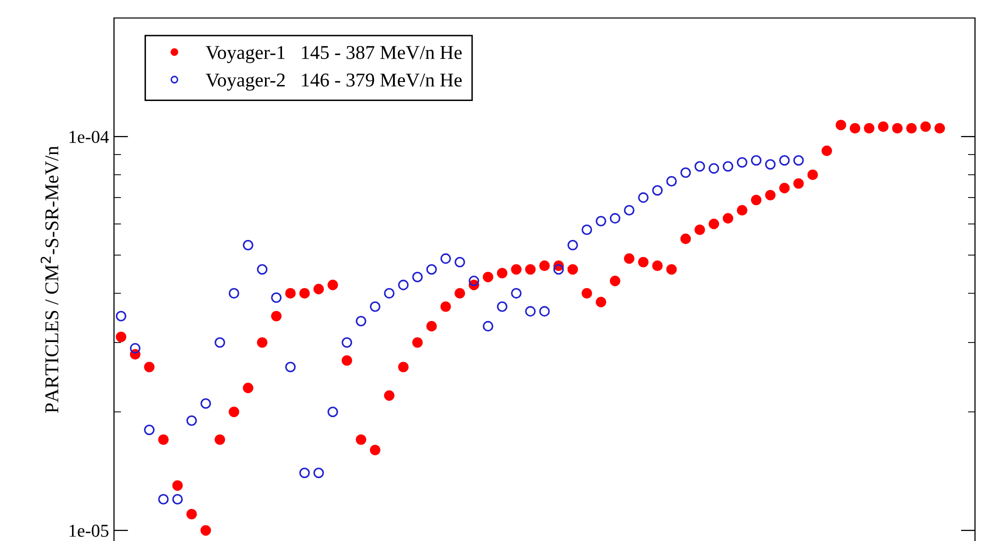 The height and width of the screenshot is (541, 983). Describe the element at coordinates (89, 137) in the screenshot. I see `y-tick-label: 1e-04` at that location.